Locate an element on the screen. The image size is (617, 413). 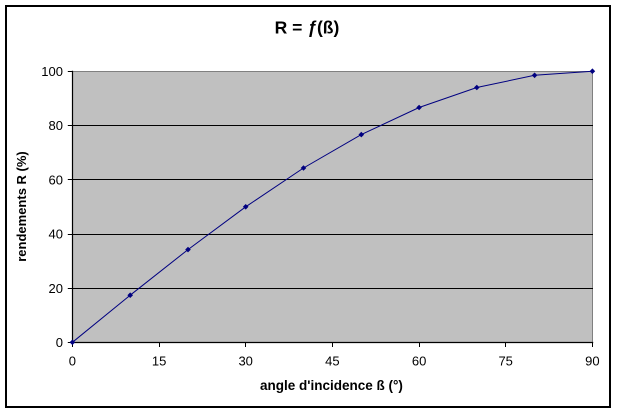
svg-text: 40 is located at coordinates (56, 234).